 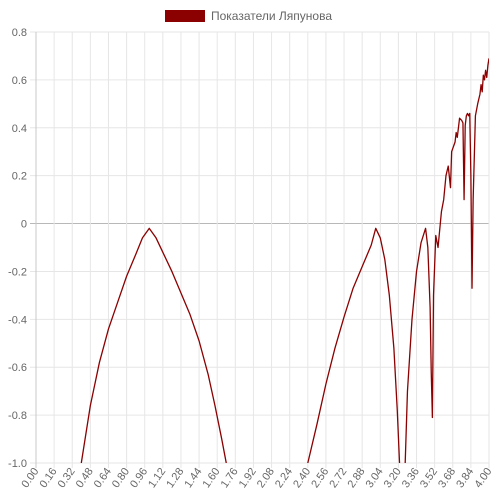 I want to click on y-tick-label: 0, so click(x=24, y=225).